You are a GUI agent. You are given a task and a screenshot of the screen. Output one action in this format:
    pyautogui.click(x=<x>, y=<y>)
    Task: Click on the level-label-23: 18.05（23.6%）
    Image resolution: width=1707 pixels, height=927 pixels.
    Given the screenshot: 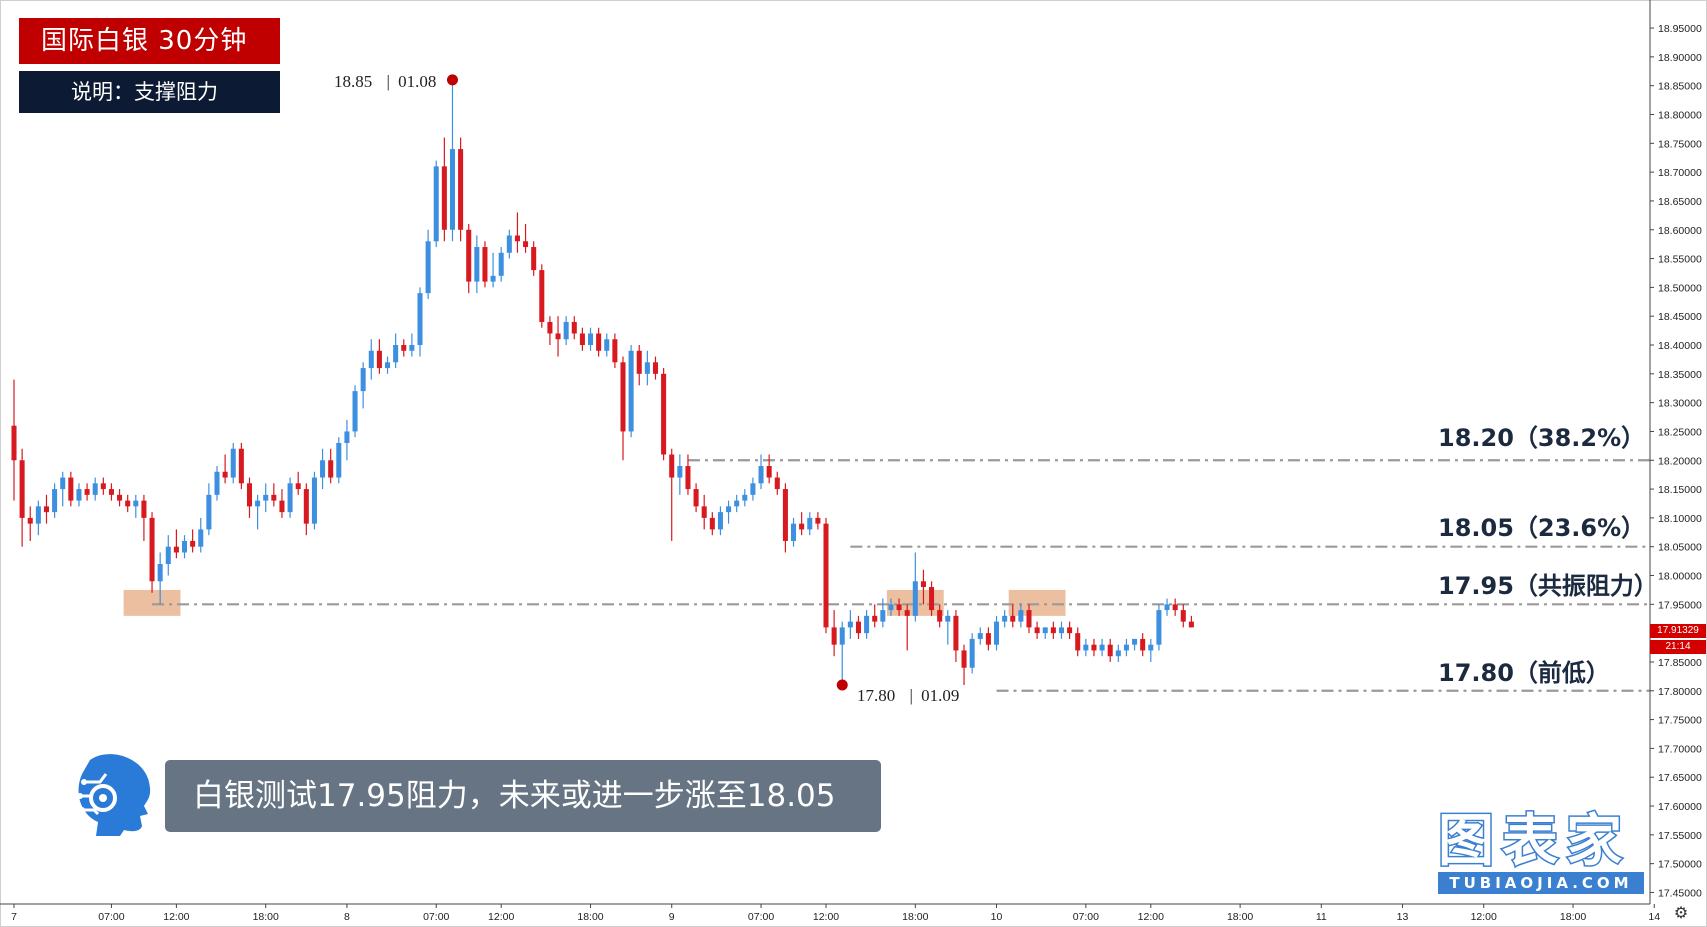 What is the action you would take?
    pyautogui.click(x=1542, y=528)
    